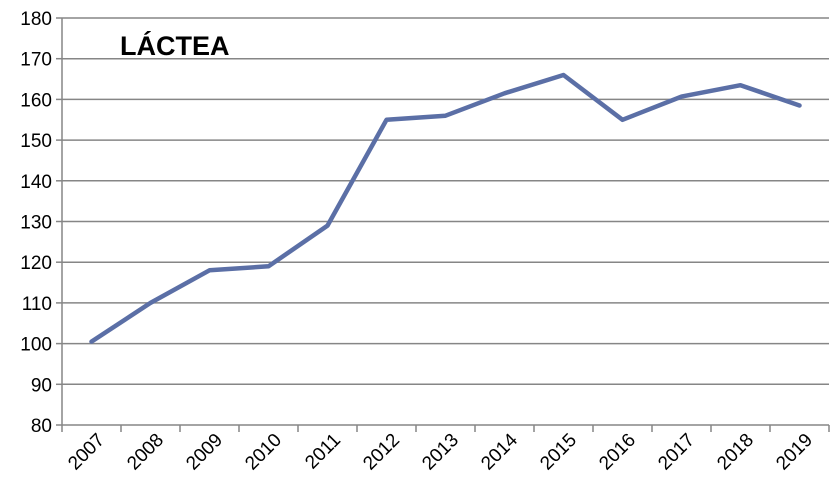 This screenshot has width=840, height=503. What do you see at coordinates (36, 19) in the screenshot?
I see `y-tick-label: 180` at bounding box center [36, 19].